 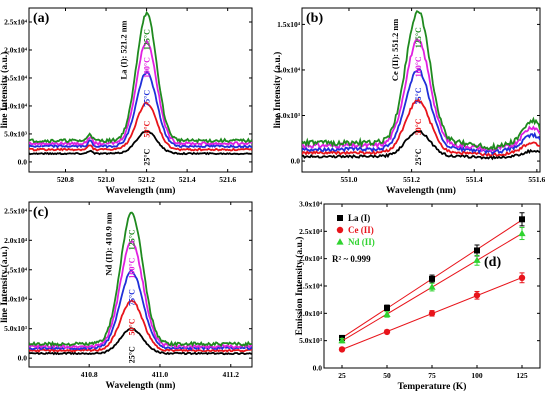 I want to click on x-tick-label: 521.4, so click(x=187, y=179).